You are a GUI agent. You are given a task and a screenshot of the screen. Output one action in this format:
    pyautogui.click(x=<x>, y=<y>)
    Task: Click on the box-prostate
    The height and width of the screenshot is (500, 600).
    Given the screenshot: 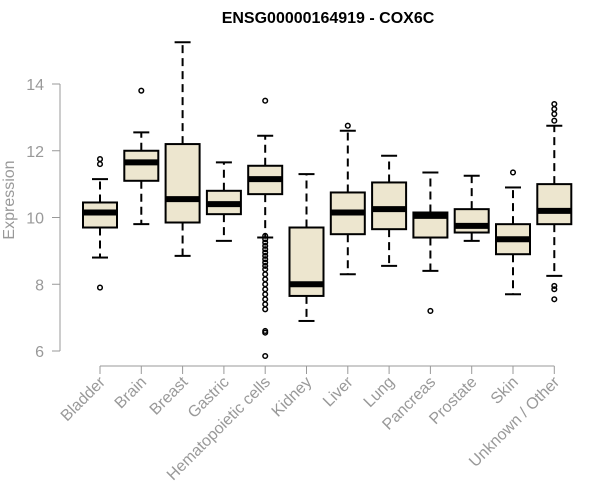 What is the action you would take?
    pyautogui.click(x=471, y=208)
    